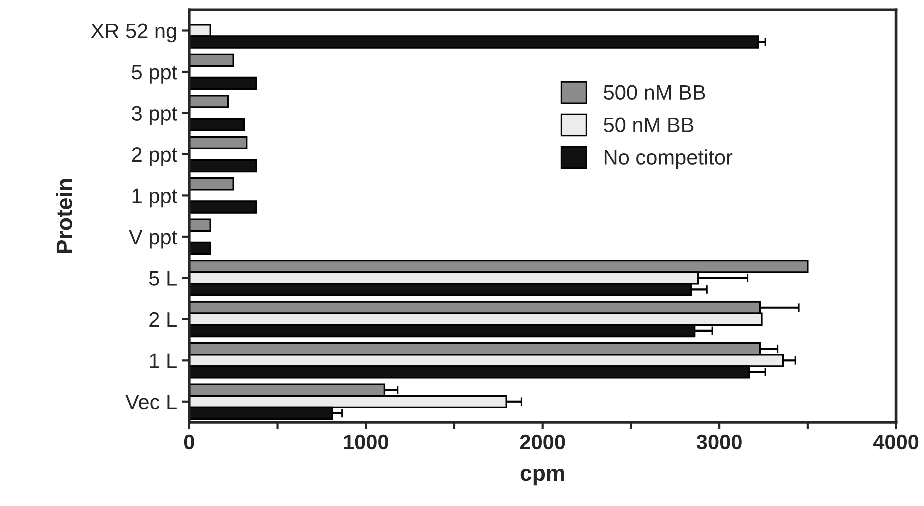 Image resolution: width=924 pixels, height=506 pixels. I want to click on legend-label: No competitor, so click(668, 160).